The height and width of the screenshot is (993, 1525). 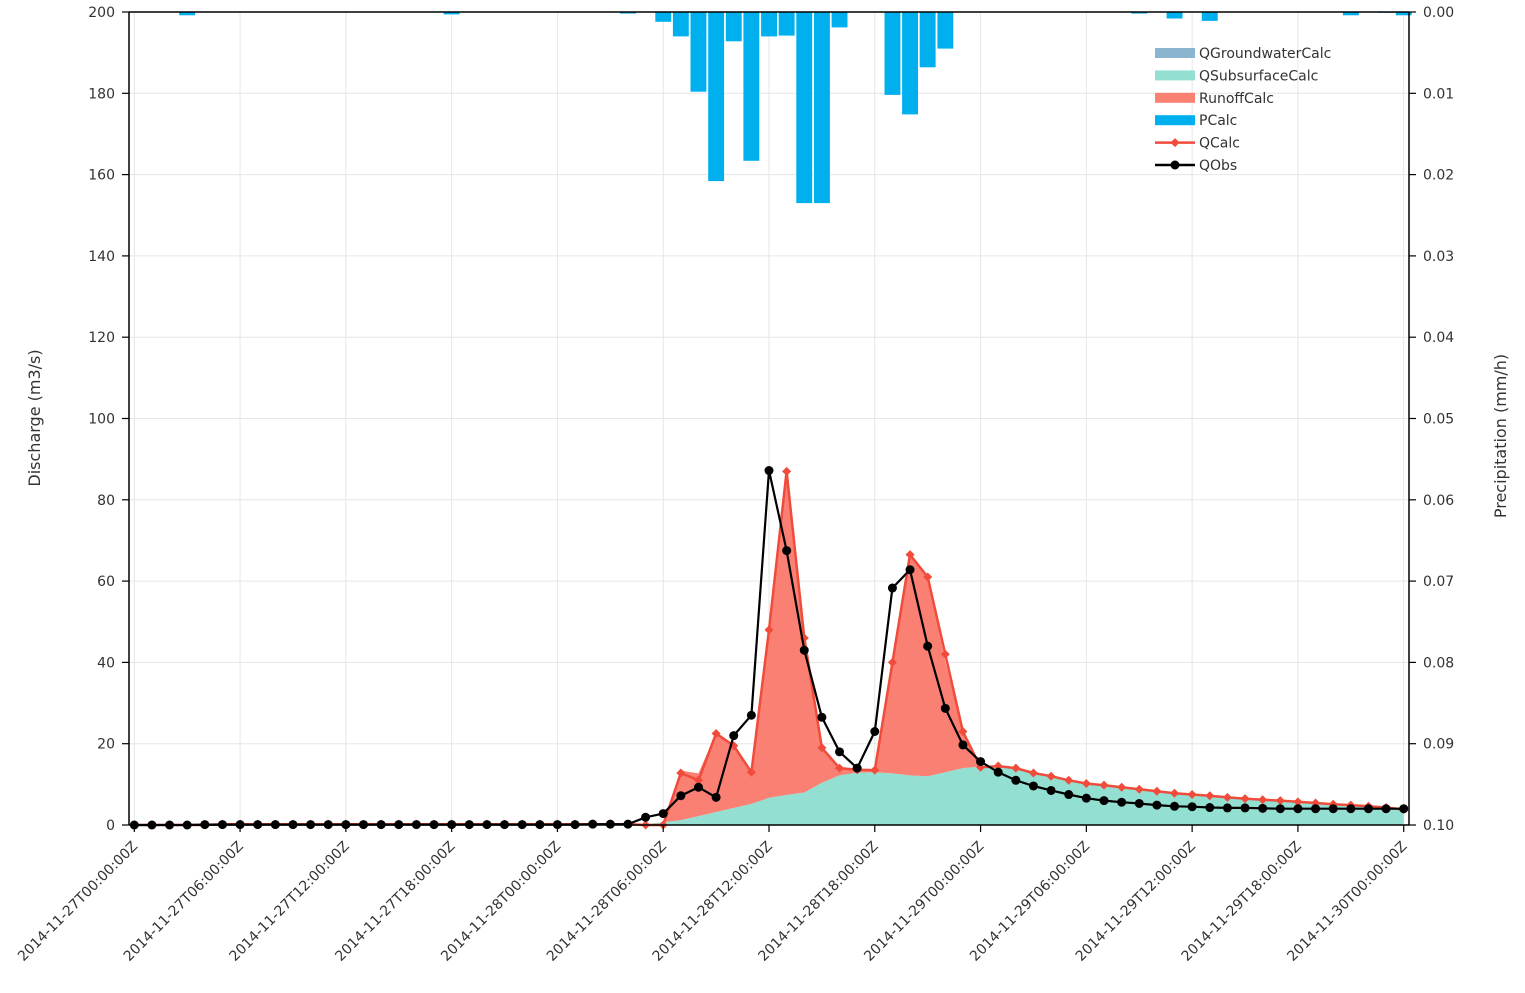 I want to click on legend-swatch-QSubsurfaceCalc, so click(x=1175, y=75).